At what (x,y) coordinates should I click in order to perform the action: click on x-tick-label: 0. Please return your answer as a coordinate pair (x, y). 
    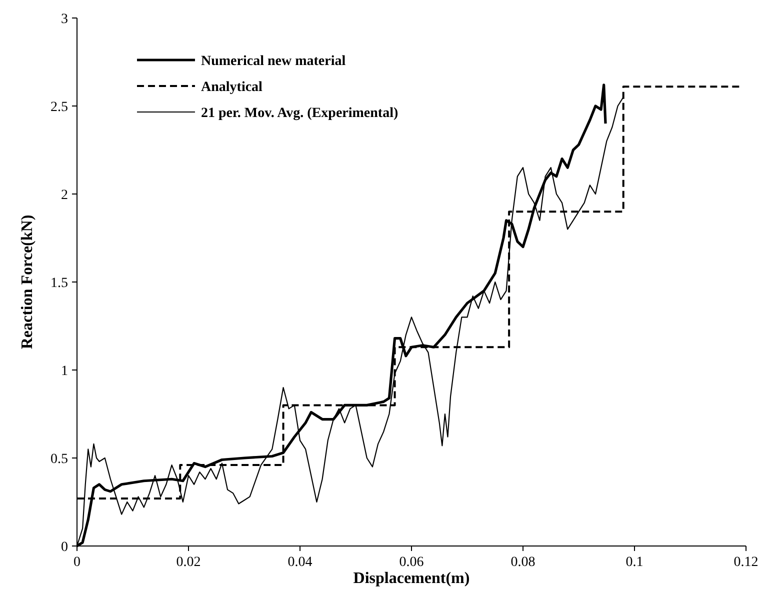
    Looking at the image, I should click on (77, 562).